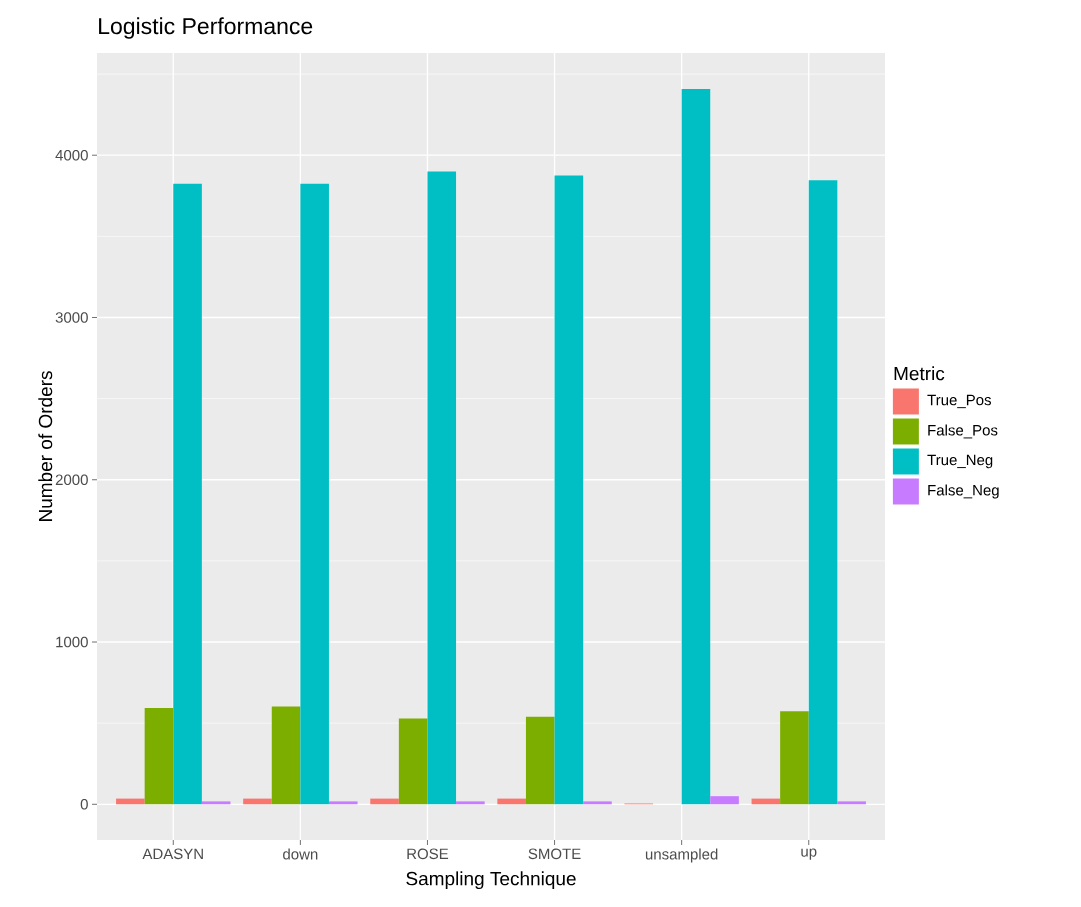 The image size is (1081, 907). I want to click on x-axis-title: Sampling Technique, so click(491, 880).